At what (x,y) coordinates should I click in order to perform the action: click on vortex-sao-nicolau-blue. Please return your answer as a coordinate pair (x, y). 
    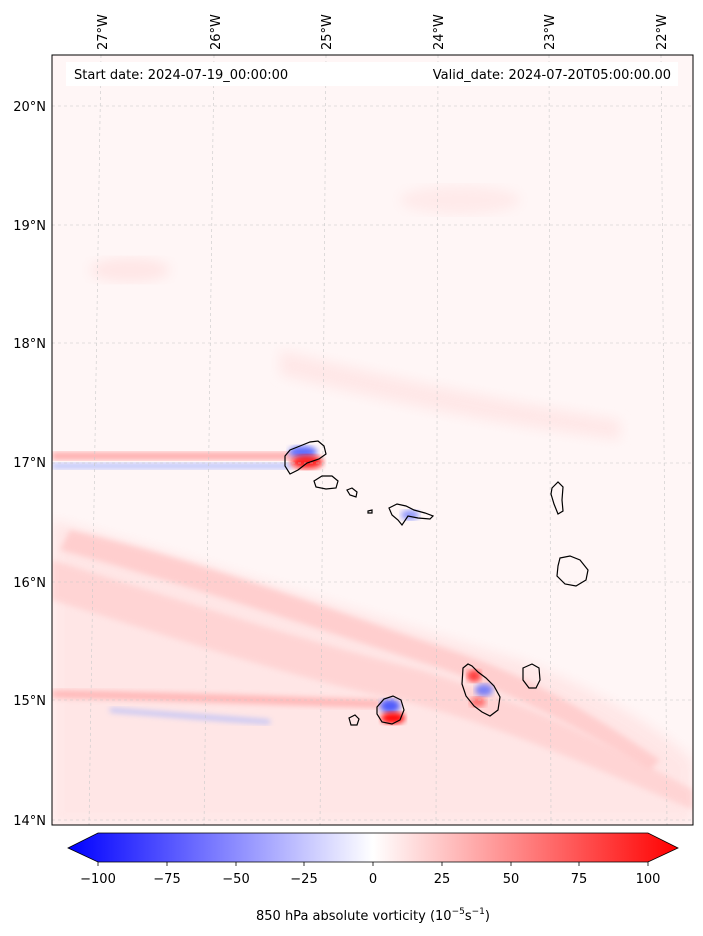
    Looking at the image, I should click on (410, 515).